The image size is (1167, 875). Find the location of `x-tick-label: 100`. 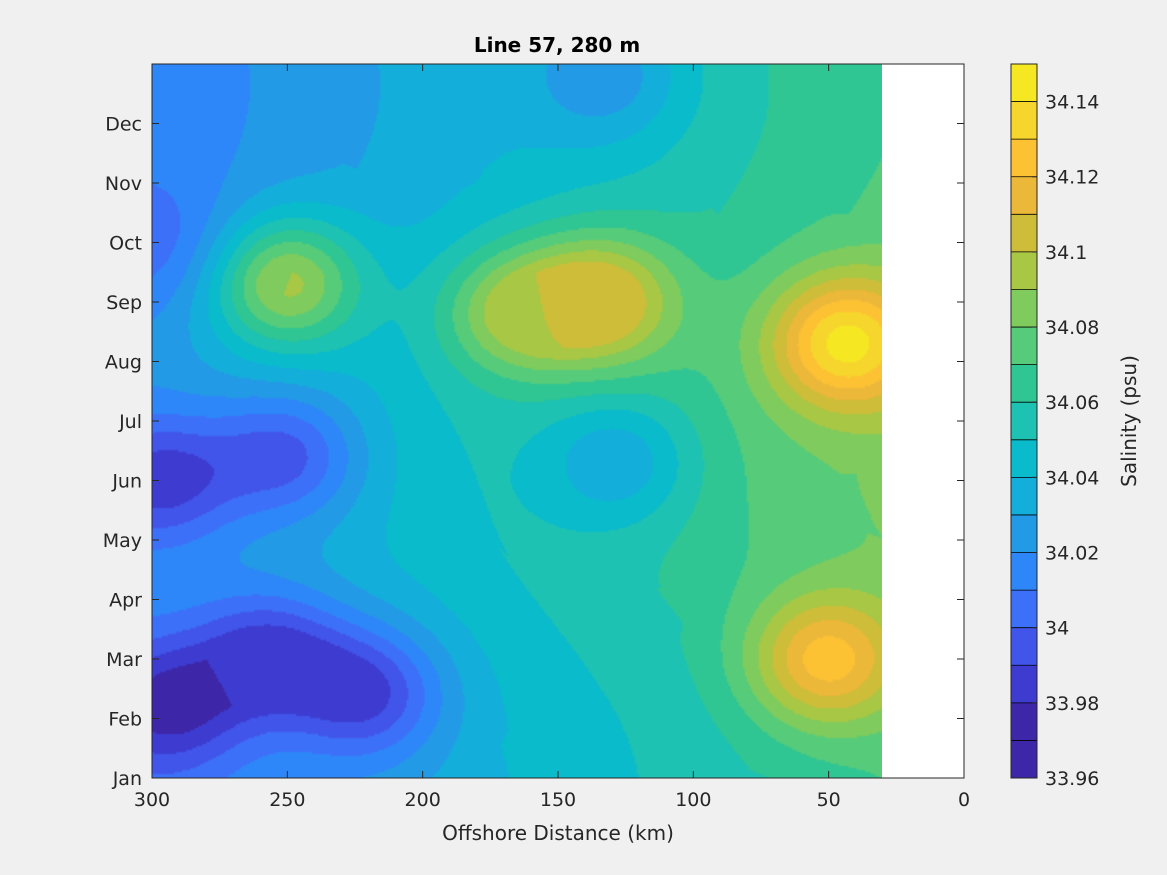

x-tick-label: 100 is located at coordinates (693, 800).